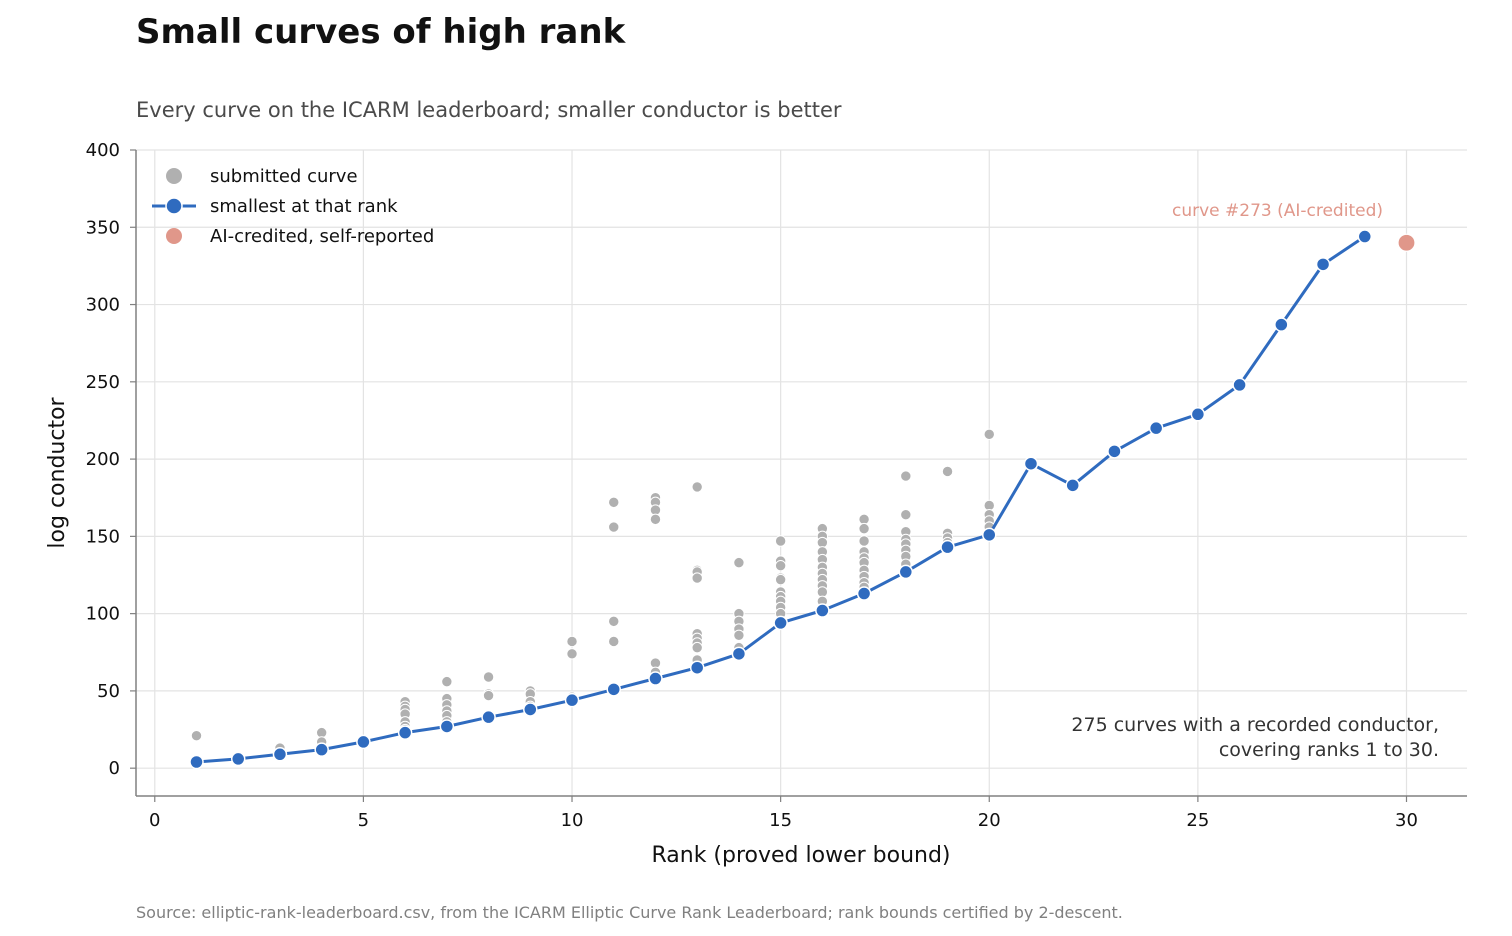 Image resolution: width=1512 pixels, height=936 pixels. Describe the element at coordinates (114, 768) in the screenshot. I see `y-tick-label: 0` at that location.